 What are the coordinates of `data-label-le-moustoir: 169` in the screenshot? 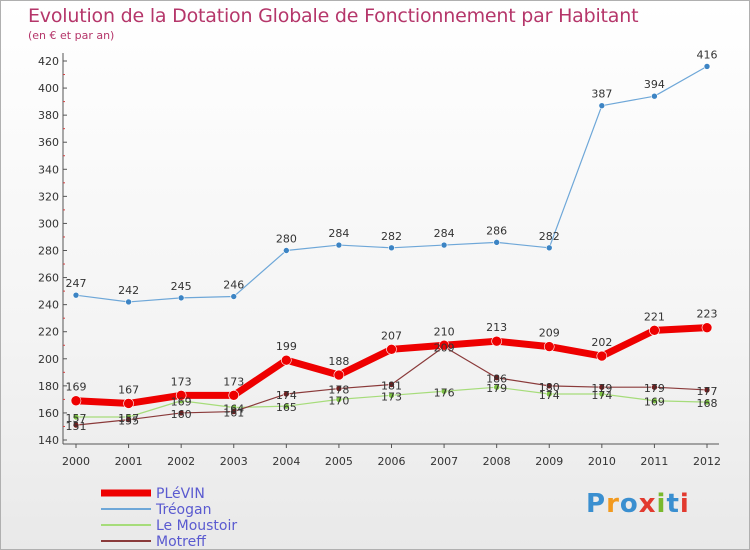 It's located at (181, 402).